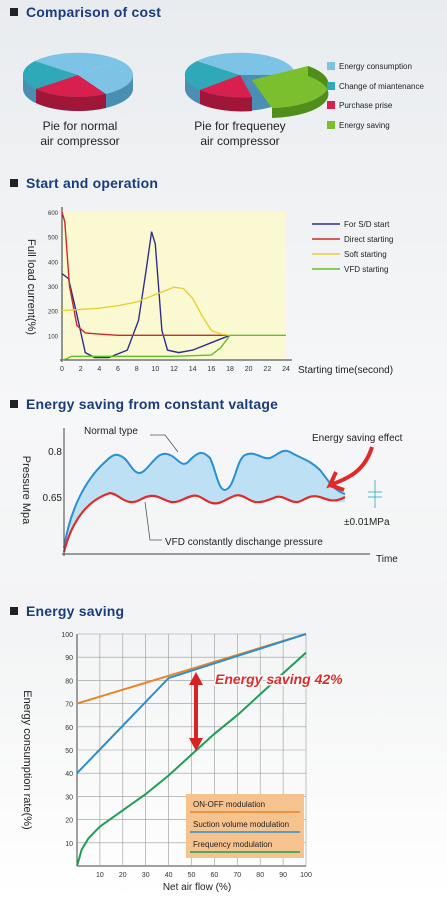  I want to click on pie-frequency, so click(256, 85).